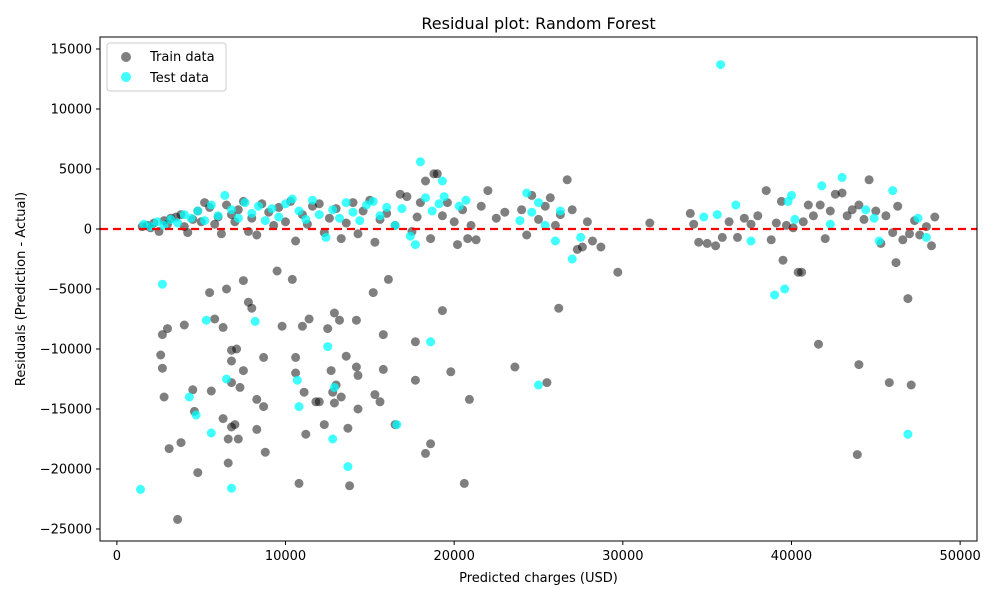 This screenshot has width=1000, height=600. Describe the element at coordinates (538, 578) in the screenshot. I see `x-axis-label: Predicted charges (USD)` at that location.